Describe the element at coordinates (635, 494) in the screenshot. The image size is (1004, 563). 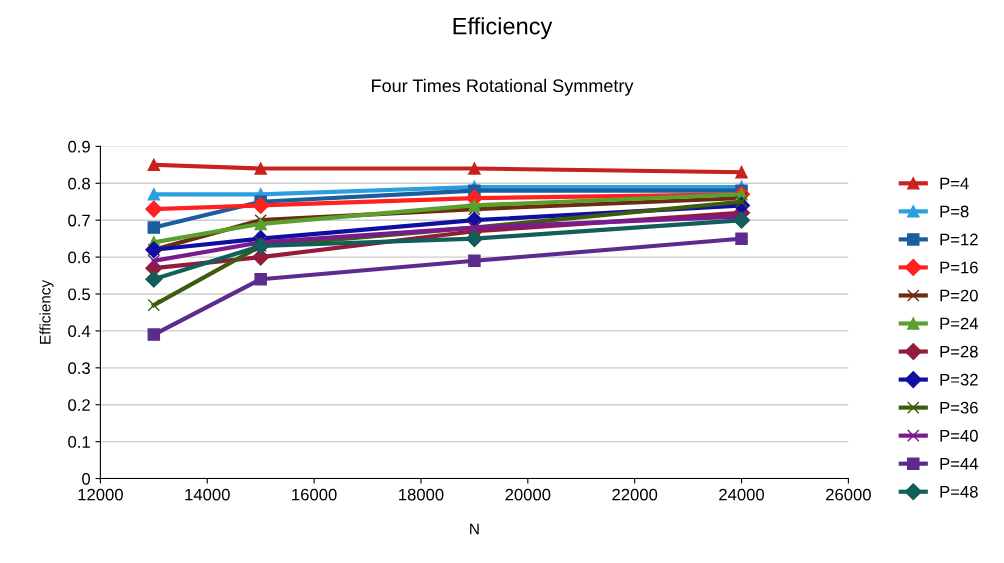
I see `x-tick-label: 22000` at that location.